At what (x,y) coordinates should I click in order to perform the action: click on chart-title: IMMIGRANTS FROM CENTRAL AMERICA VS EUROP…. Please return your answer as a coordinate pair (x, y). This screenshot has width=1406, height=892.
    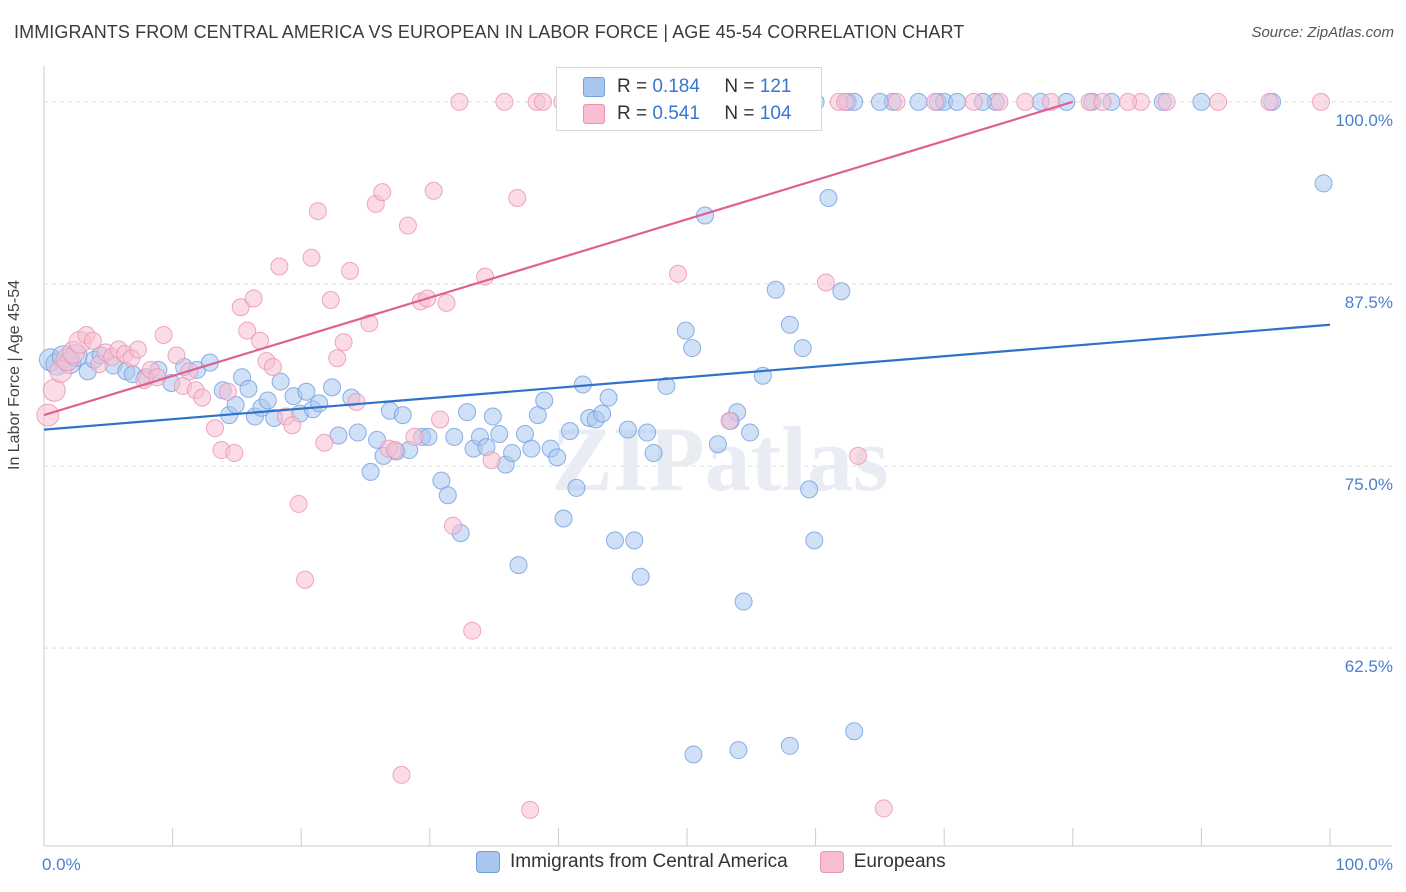
    Looking at the image, I should click on (489, 32).